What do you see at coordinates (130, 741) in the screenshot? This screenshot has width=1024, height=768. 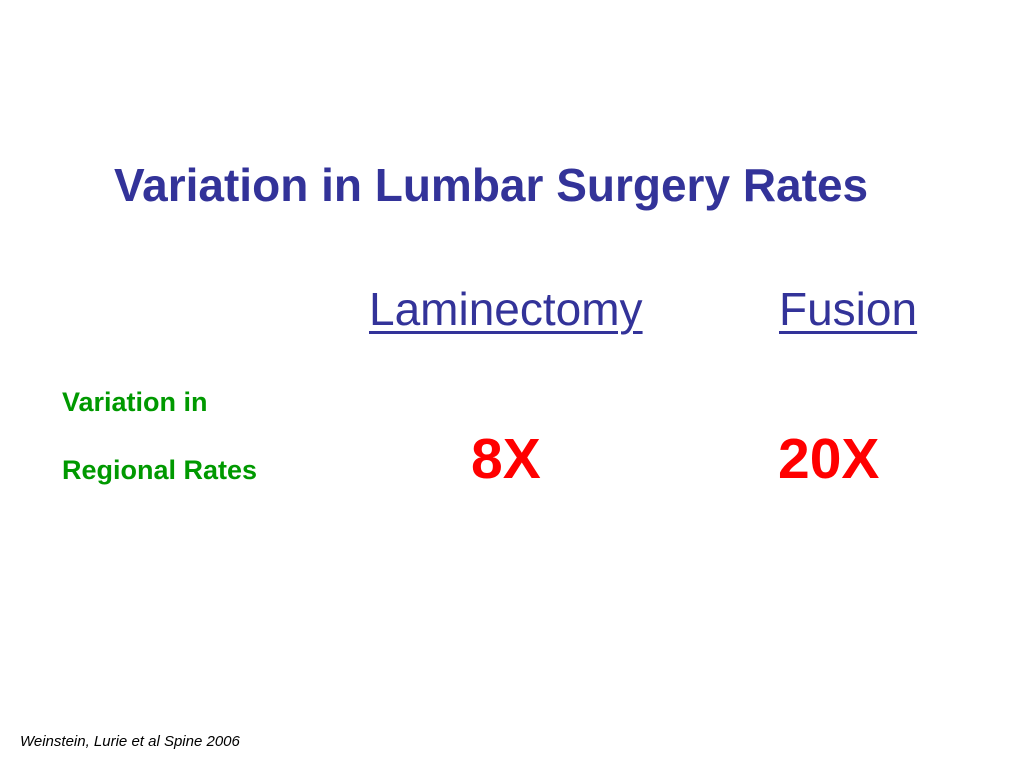 I see `citation: Weinstein, Lurie et al Spine 2006` at bounding box center [130, 741].